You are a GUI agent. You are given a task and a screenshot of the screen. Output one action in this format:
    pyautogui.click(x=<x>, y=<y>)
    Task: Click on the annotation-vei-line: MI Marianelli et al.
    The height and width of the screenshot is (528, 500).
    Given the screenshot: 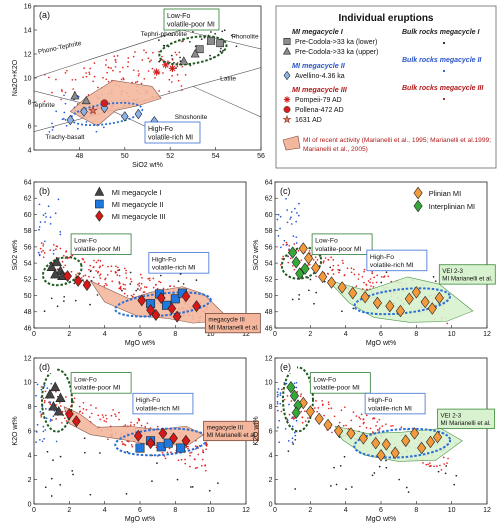 What is the action you would take?
    pyautogui.click(x=467, y=279)
    